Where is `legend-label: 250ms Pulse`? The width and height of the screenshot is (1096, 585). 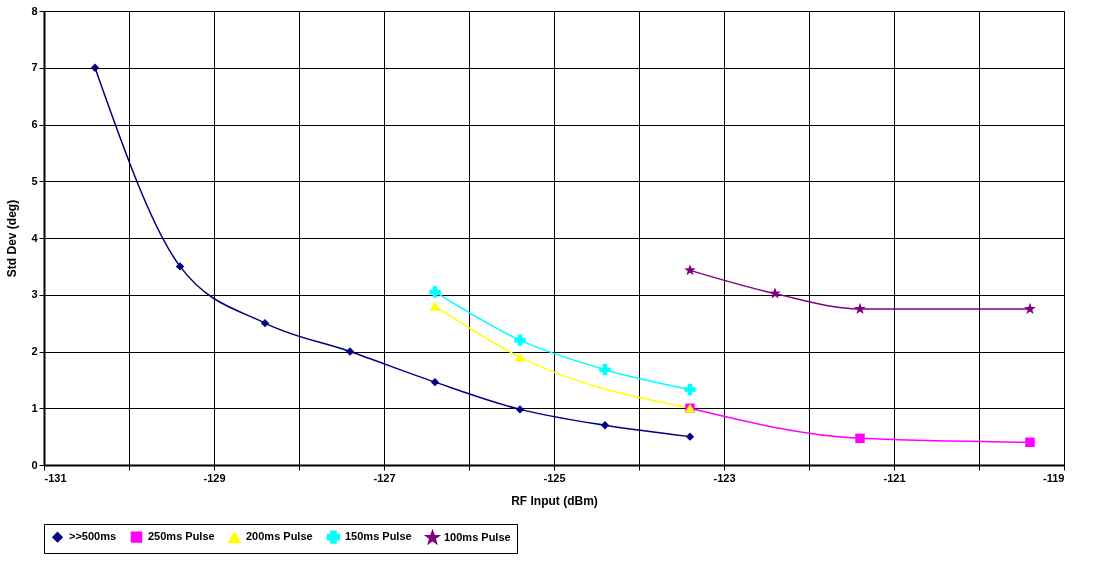 legend-label: 250ms Pulse is located at coordinates (181, 536).